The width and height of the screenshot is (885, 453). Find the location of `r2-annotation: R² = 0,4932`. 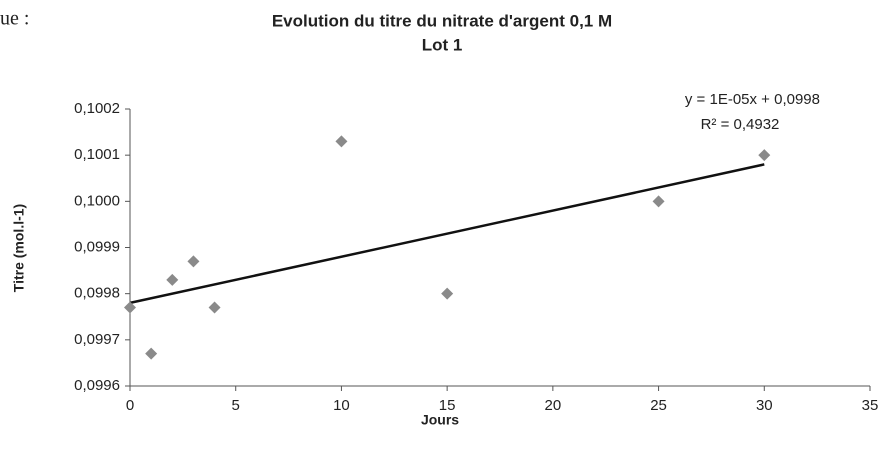

r2-annotation: R² = 0,4932 is located at coordinates (740, 124).